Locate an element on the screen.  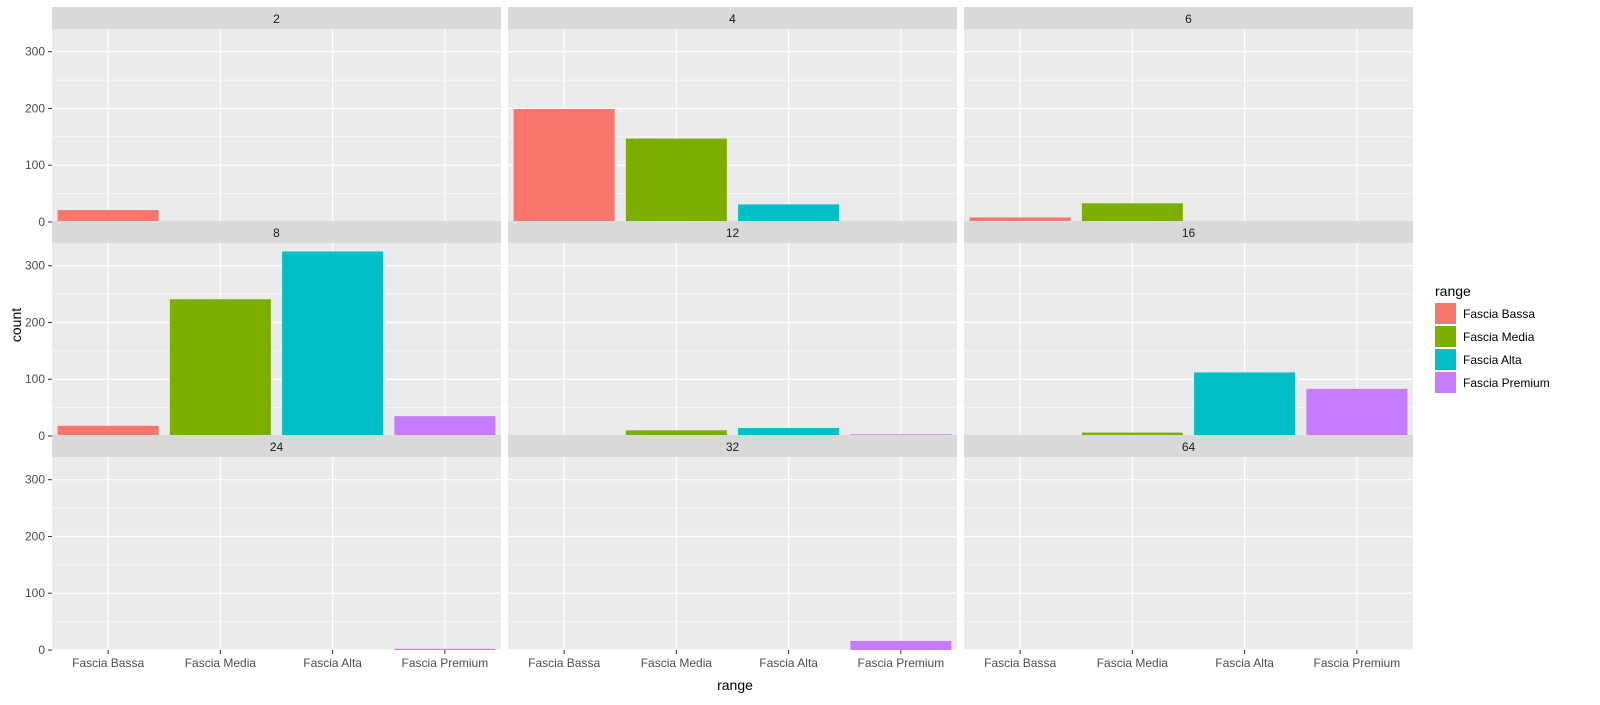
legend-entry: Fascia Alta is located at coordinates (1478, 359).